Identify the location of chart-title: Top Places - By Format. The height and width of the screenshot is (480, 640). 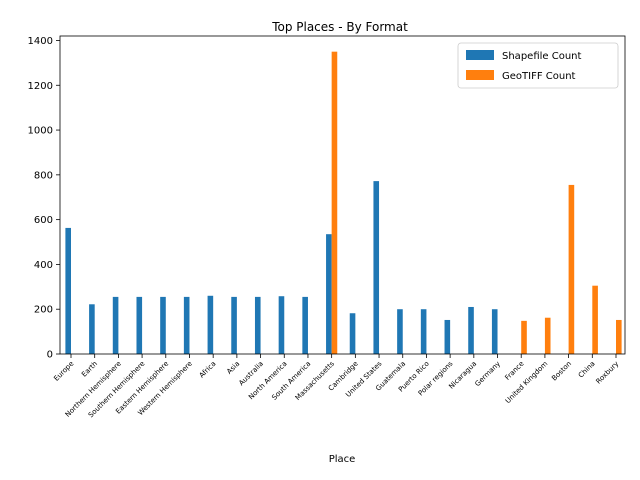
(339, 27).